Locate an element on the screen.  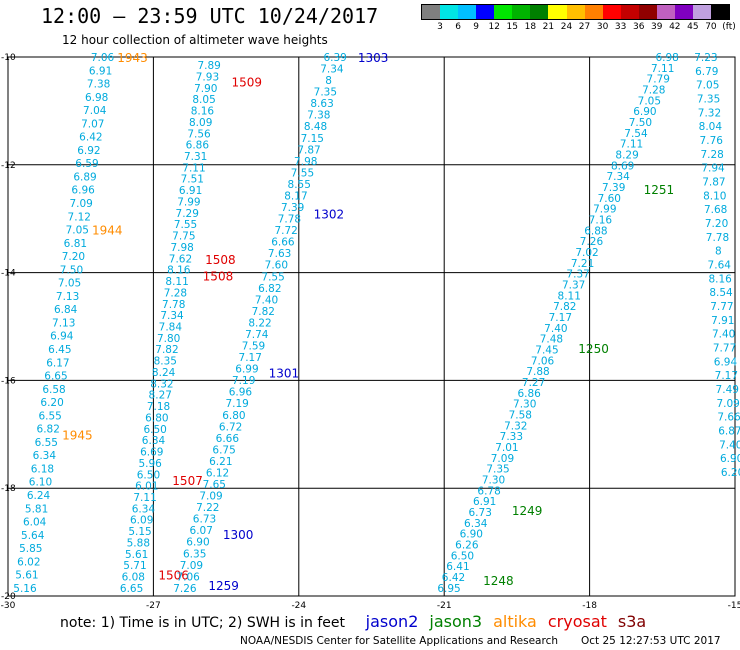
pass-time-label: 1944 is located at coordinates (107, 230).